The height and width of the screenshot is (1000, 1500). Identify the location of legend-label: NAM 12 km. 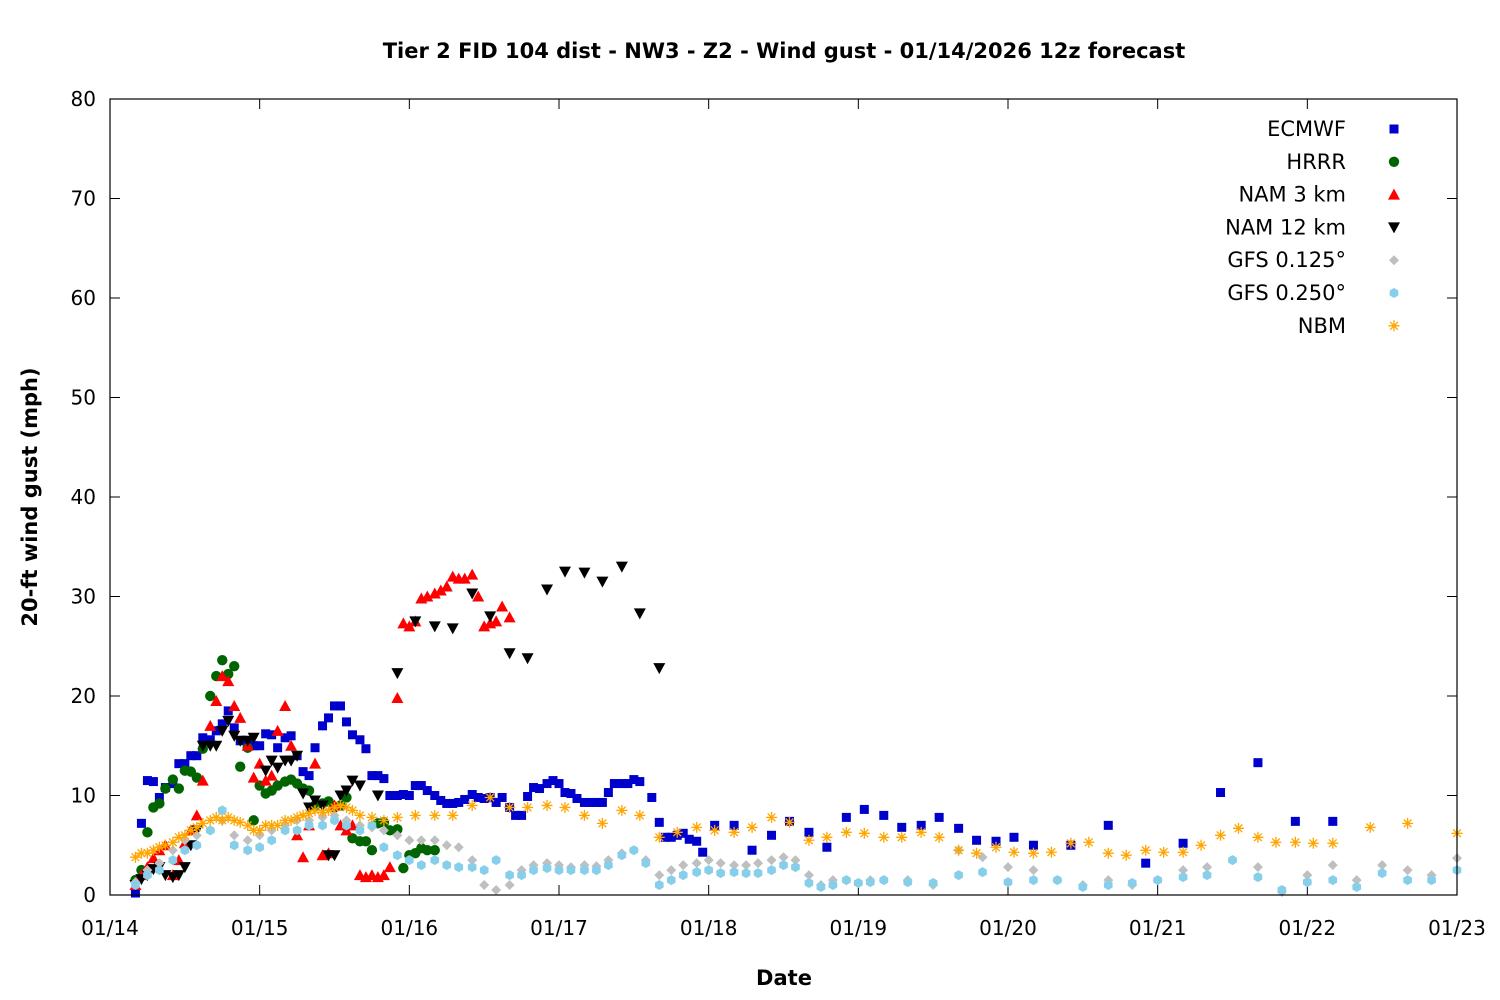
(1285, 227).